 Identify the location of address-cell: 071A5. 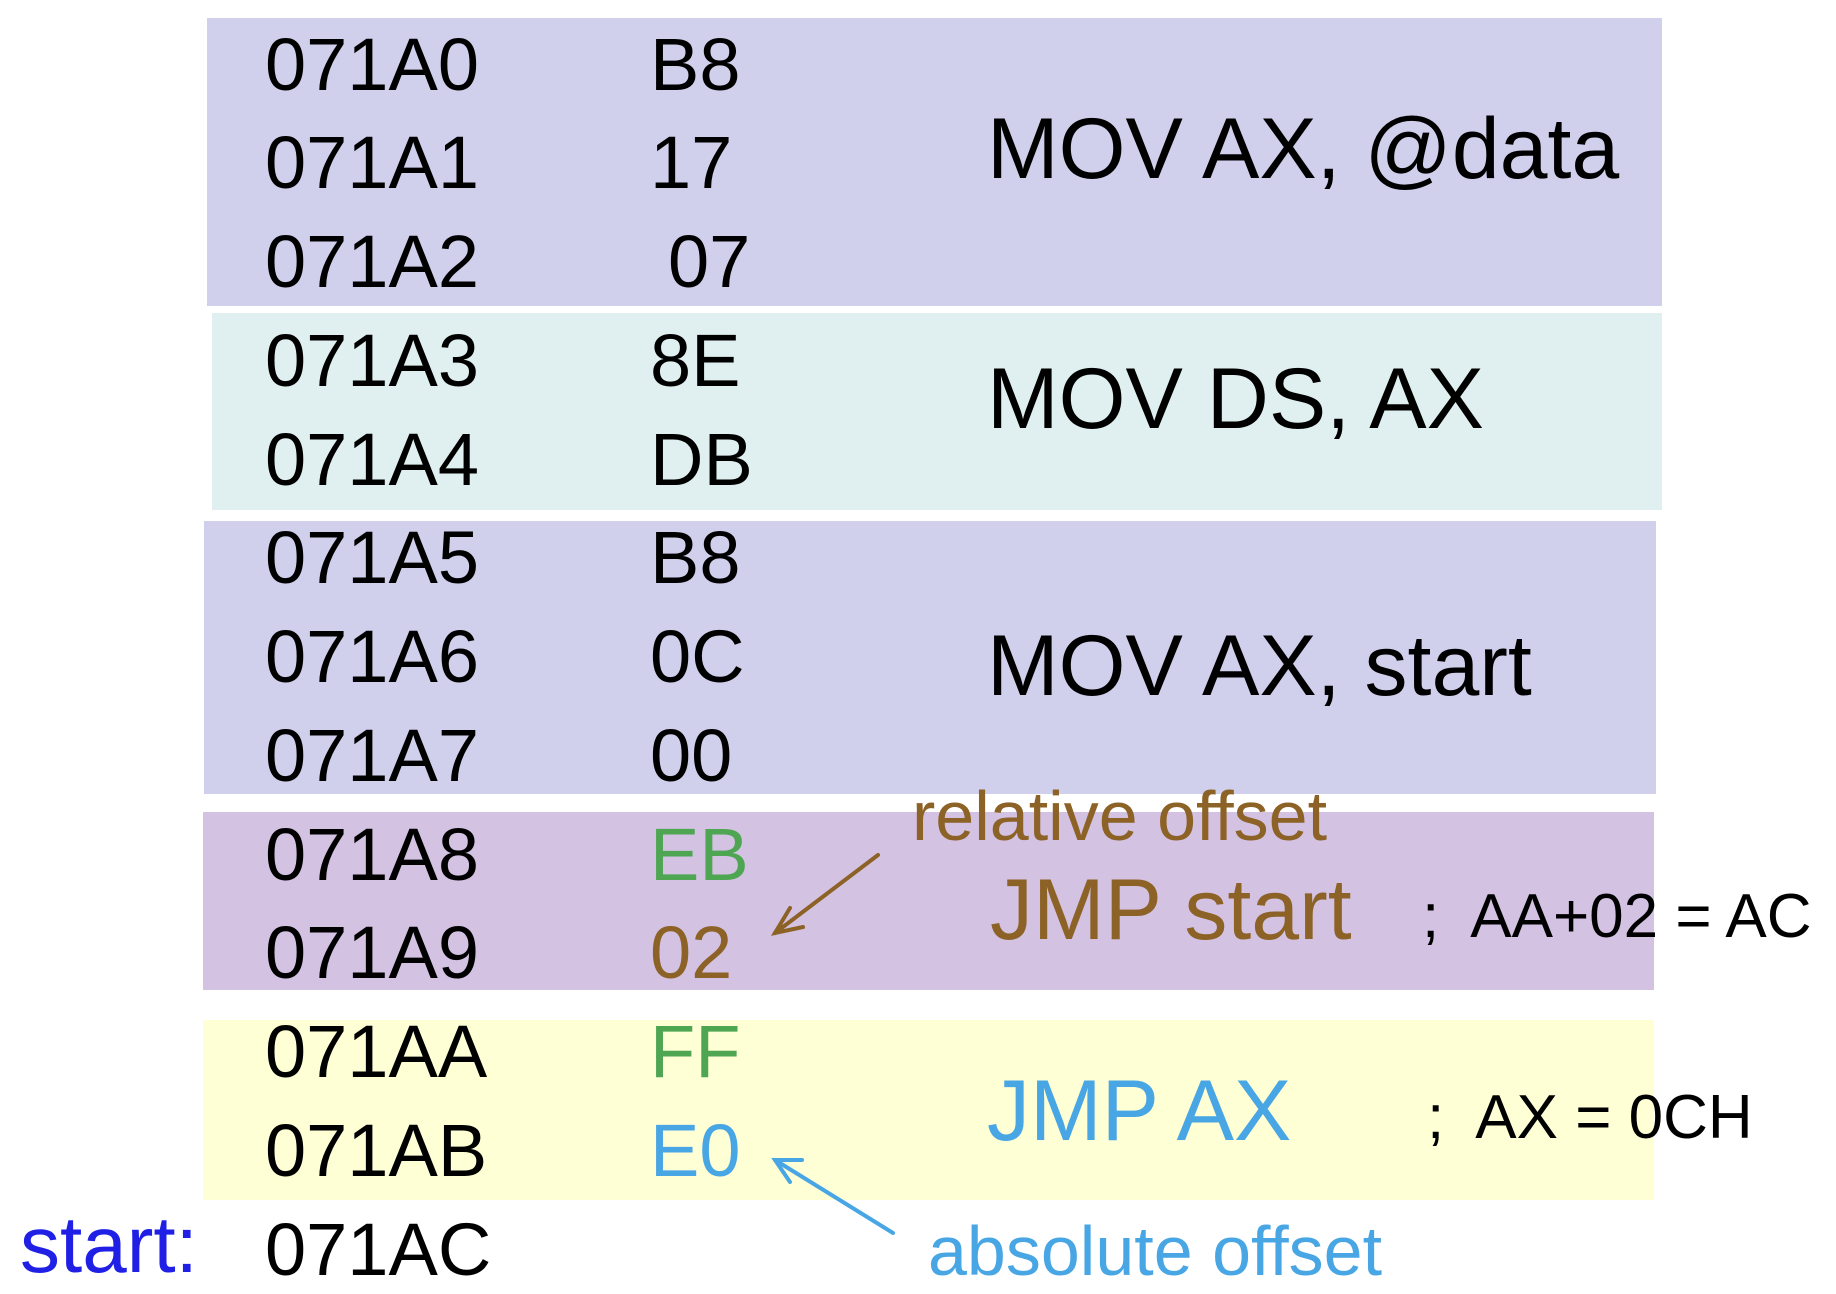
(372, 557).